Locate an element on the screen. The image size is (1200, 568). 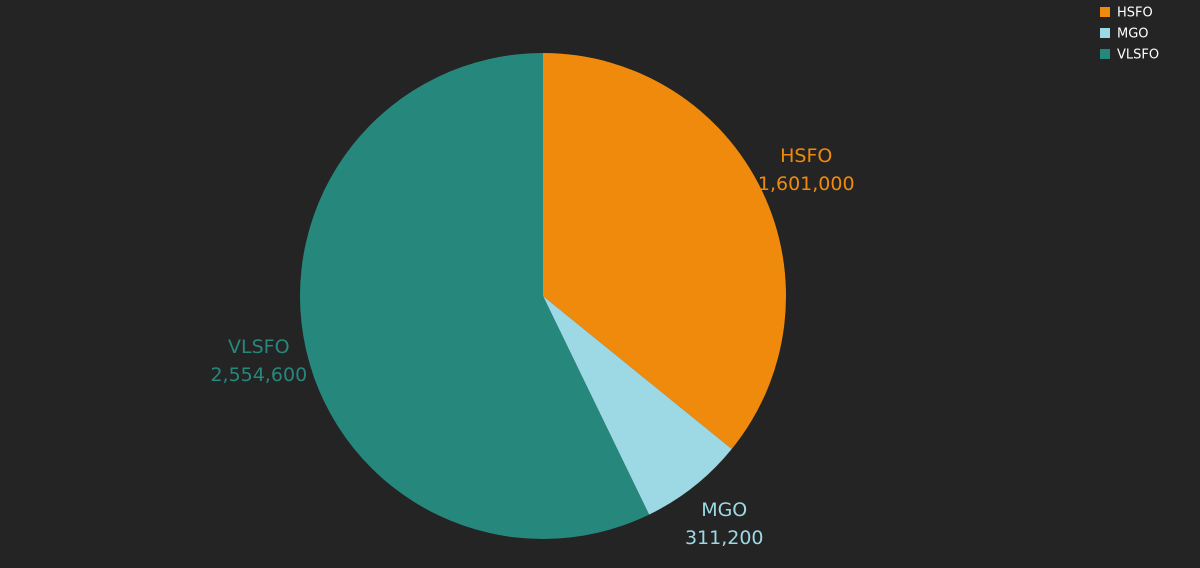
slice-label: VLSFO is located at coordinates (259, 347).